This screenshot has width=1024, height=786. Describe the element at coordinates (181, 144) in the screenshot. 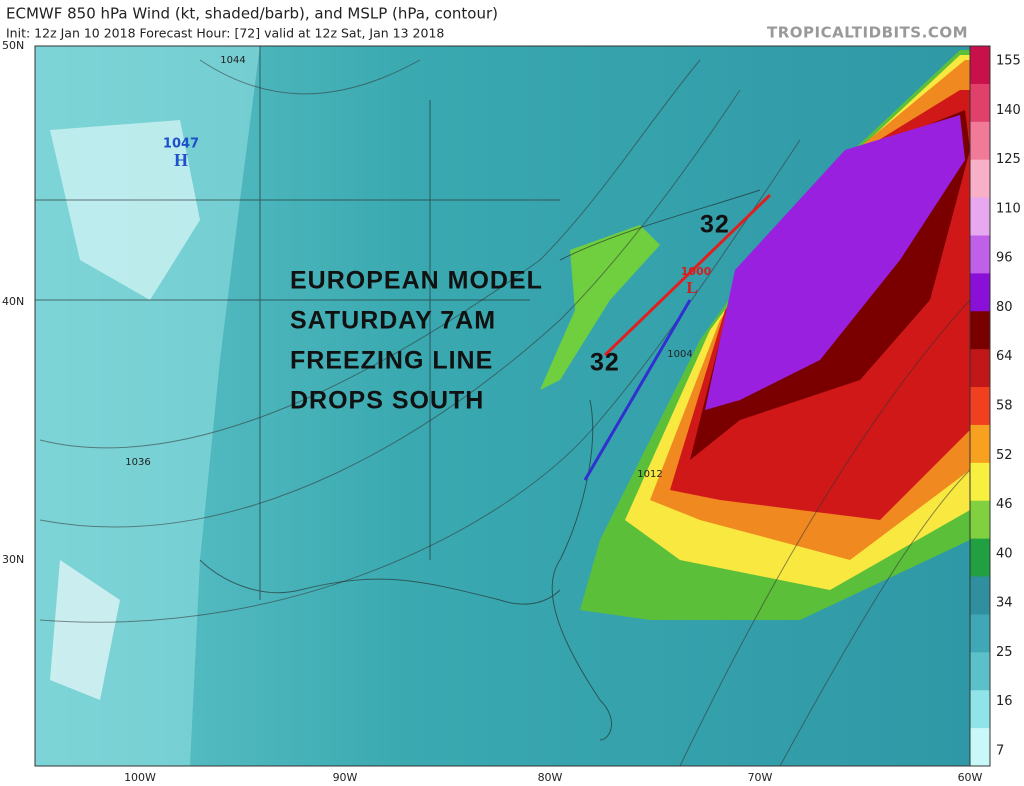

I see `high-pressure-value: 1047` at that location.